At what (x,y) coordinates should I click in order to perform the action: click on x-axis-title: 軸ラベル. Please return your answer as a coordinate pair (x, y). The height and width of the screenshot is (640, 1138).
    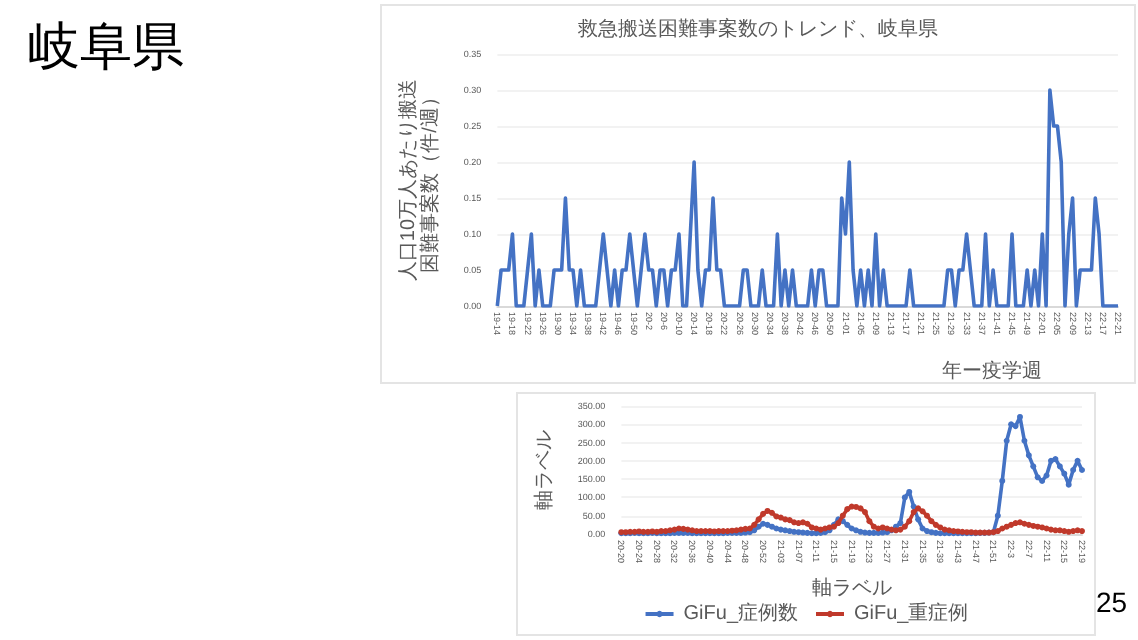
    Looking at the image, I should click on (851, 587).